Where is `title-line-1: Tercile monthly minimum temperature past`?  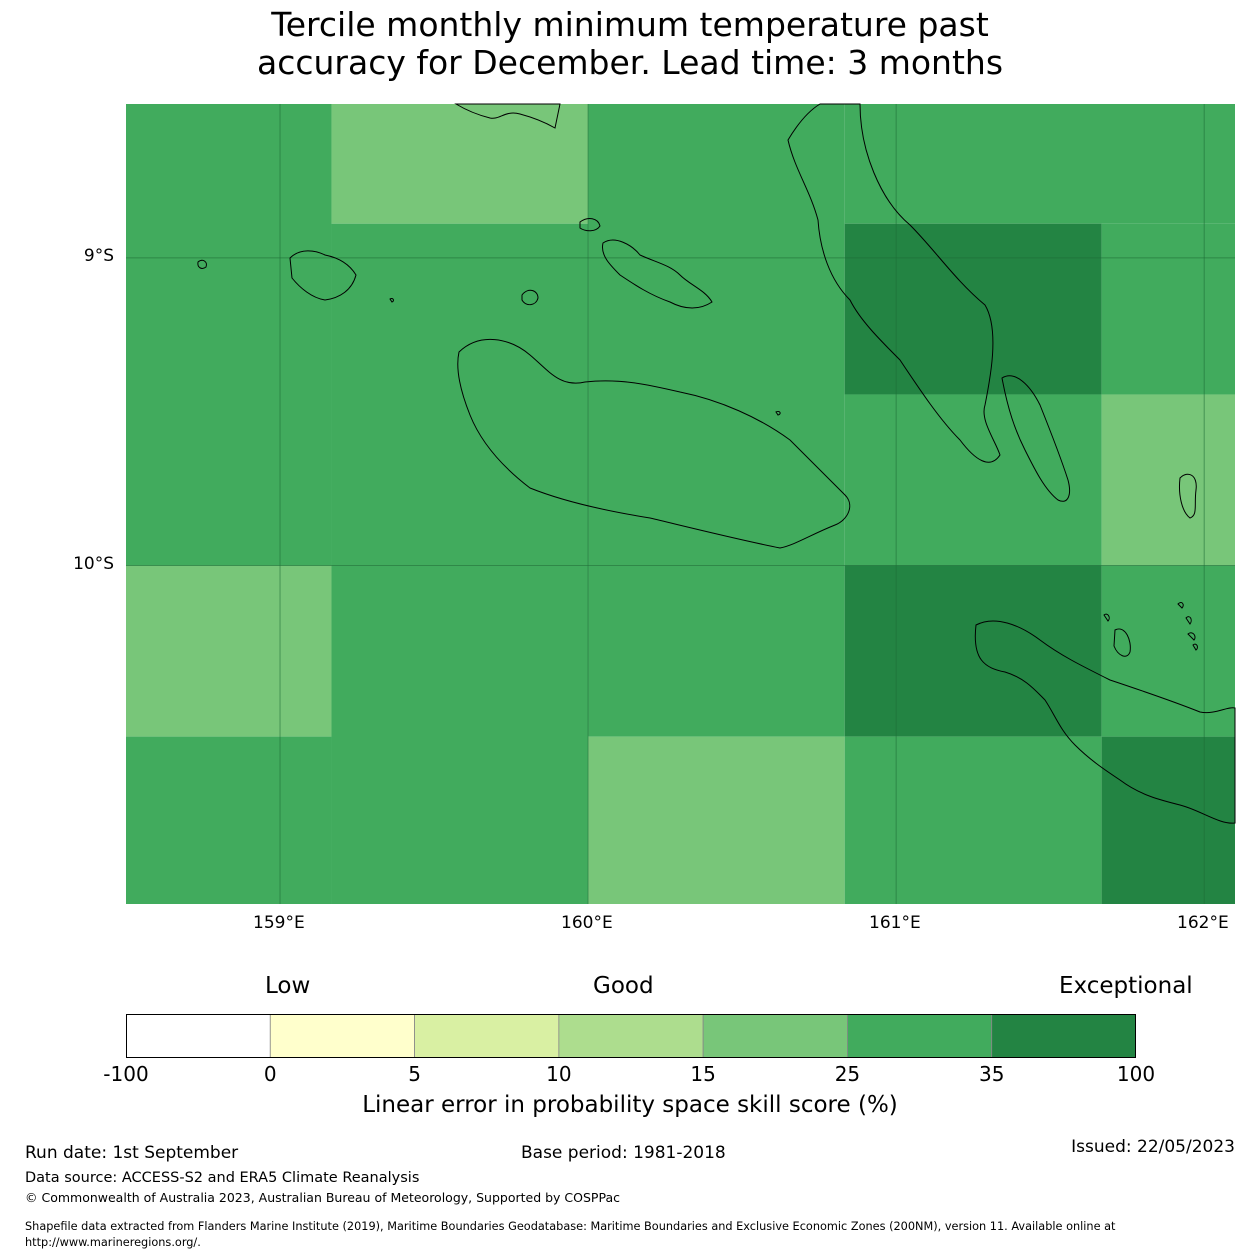 title-line-1: Tercile monthly minimum temperature past is located at coordinates (630, 24).